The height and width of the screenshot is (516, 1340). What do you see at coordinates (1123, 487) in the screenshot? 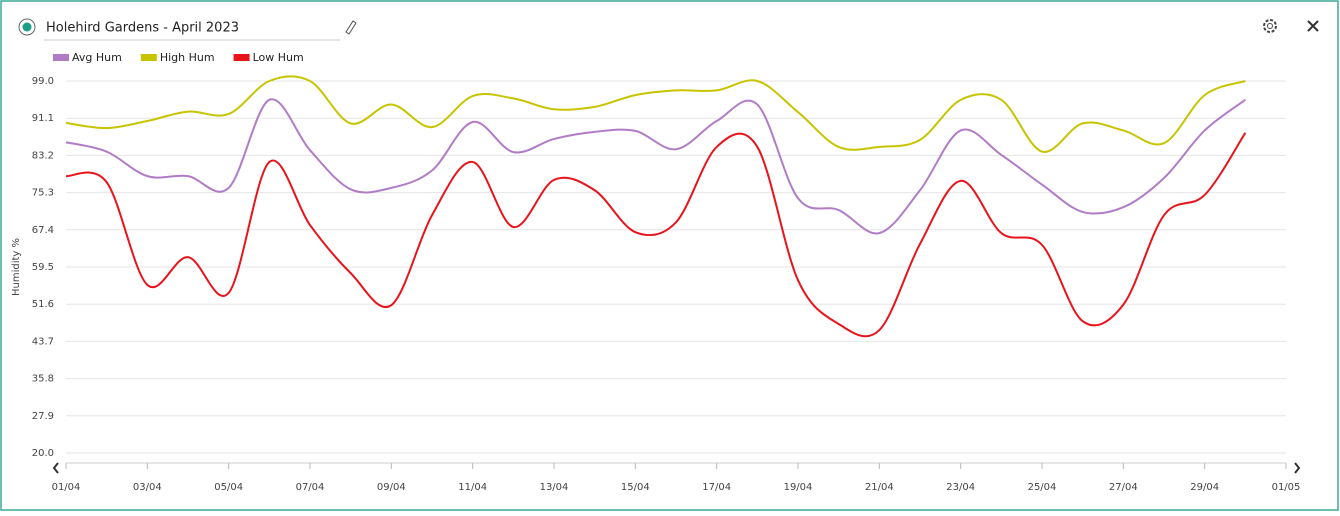
I see `x-tick-label: 27/04` at bounding box center [1123, 487].